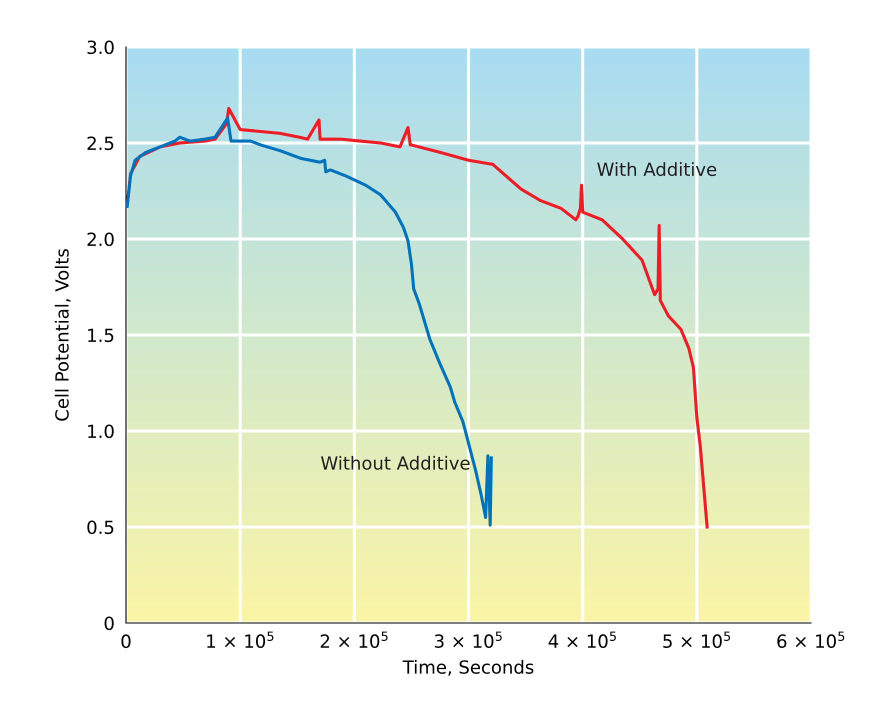 This screenshot has width=887, height=711. I want to click on y-tick-label: 2.5, so click(101, 143).